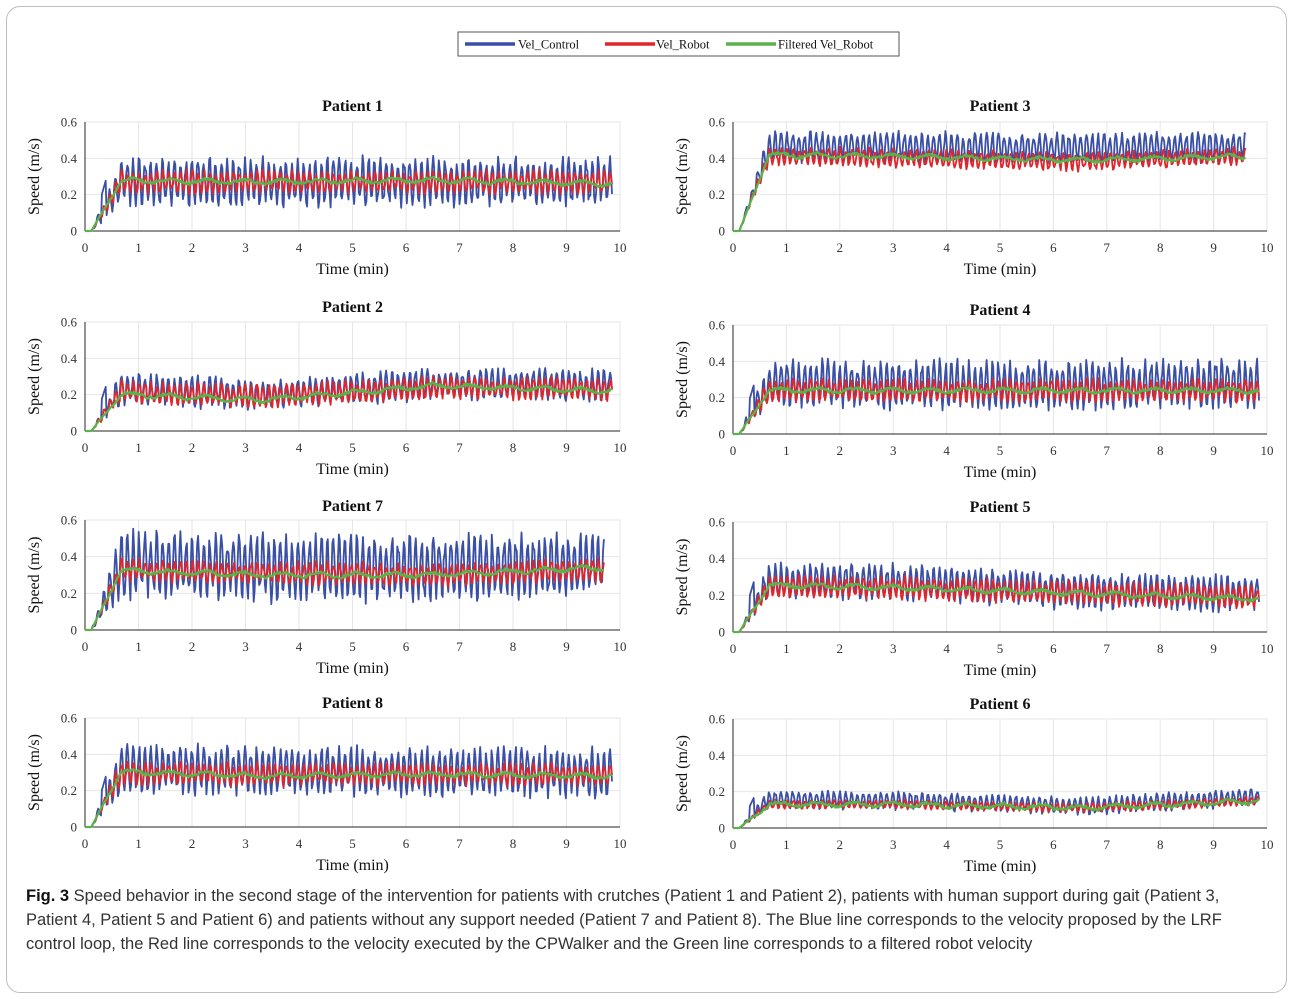 The image size is (1293, 999). Describe the element at coordinates (1000, 310) in the screenshot. I see `chart-title: Patient 4` at that location.